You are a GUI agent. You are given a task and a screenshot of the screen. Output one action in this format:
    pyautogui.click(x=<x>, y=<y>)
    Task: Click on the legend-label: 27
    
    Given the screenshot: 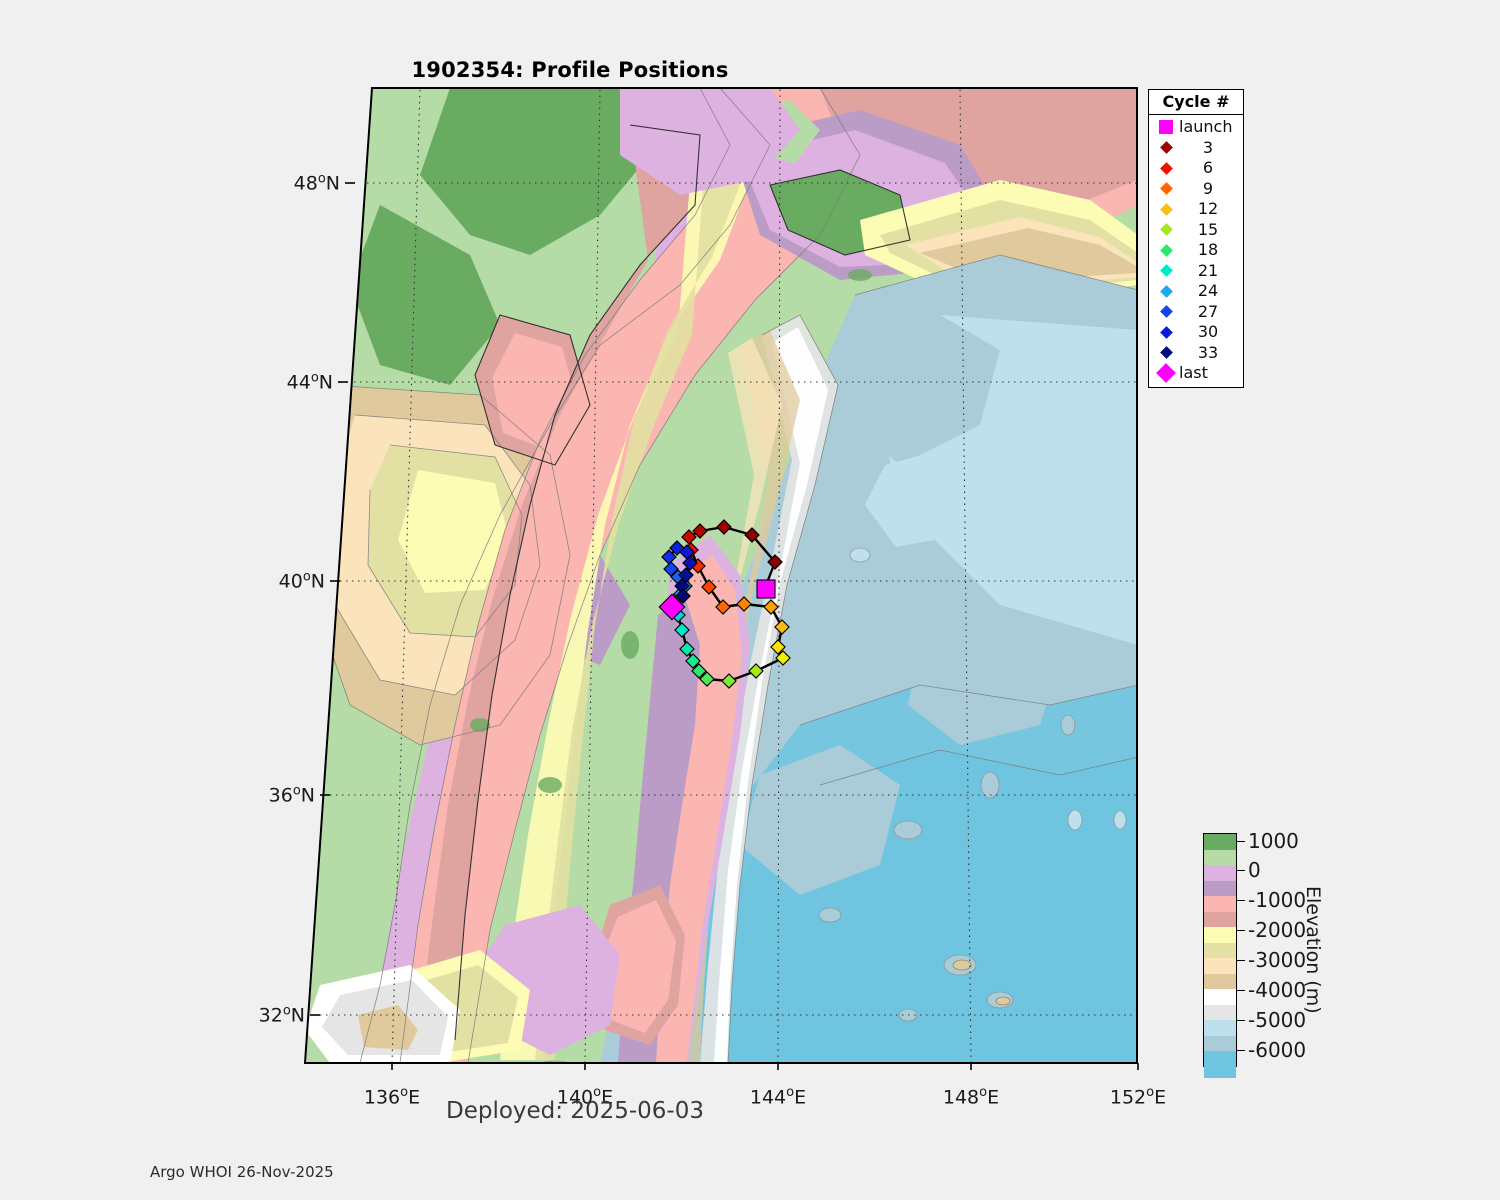 What is the action you would take?
    pyautogui.click(x=1208, y=311)
    